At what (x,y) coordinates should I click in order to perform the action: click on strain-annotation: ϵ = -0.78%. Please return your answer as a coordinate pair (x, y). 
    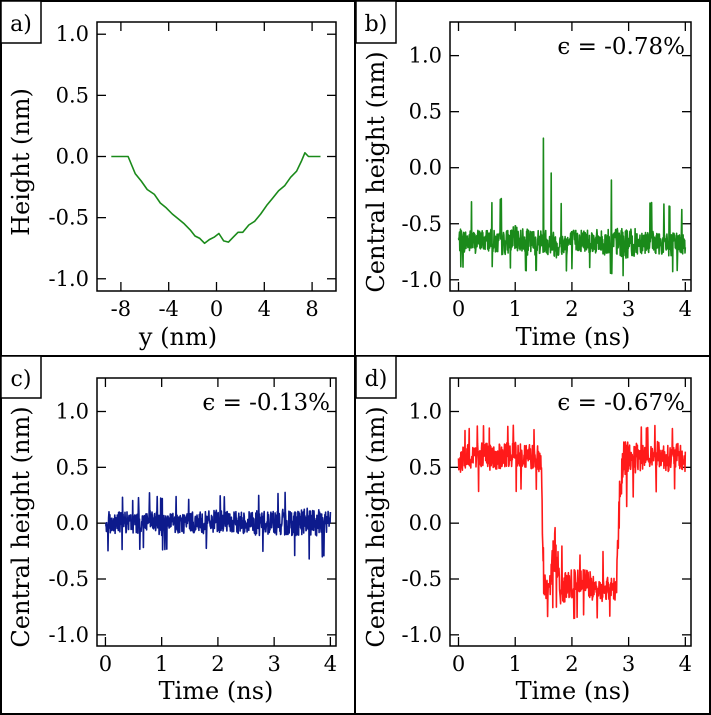
    Looking at the image, I should click on (621, 47).